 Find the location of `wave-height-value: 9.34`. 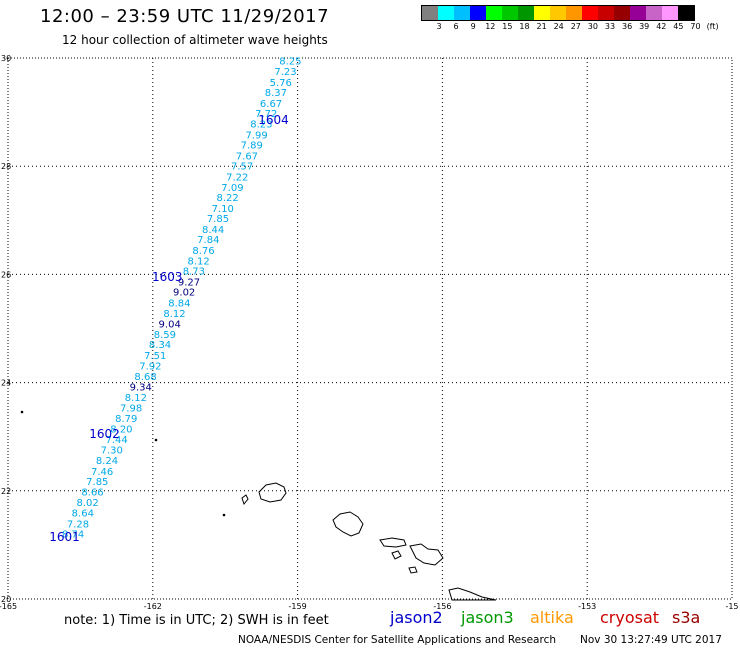

wave-height-value: 9.34 is located at coordinates (141, 387).